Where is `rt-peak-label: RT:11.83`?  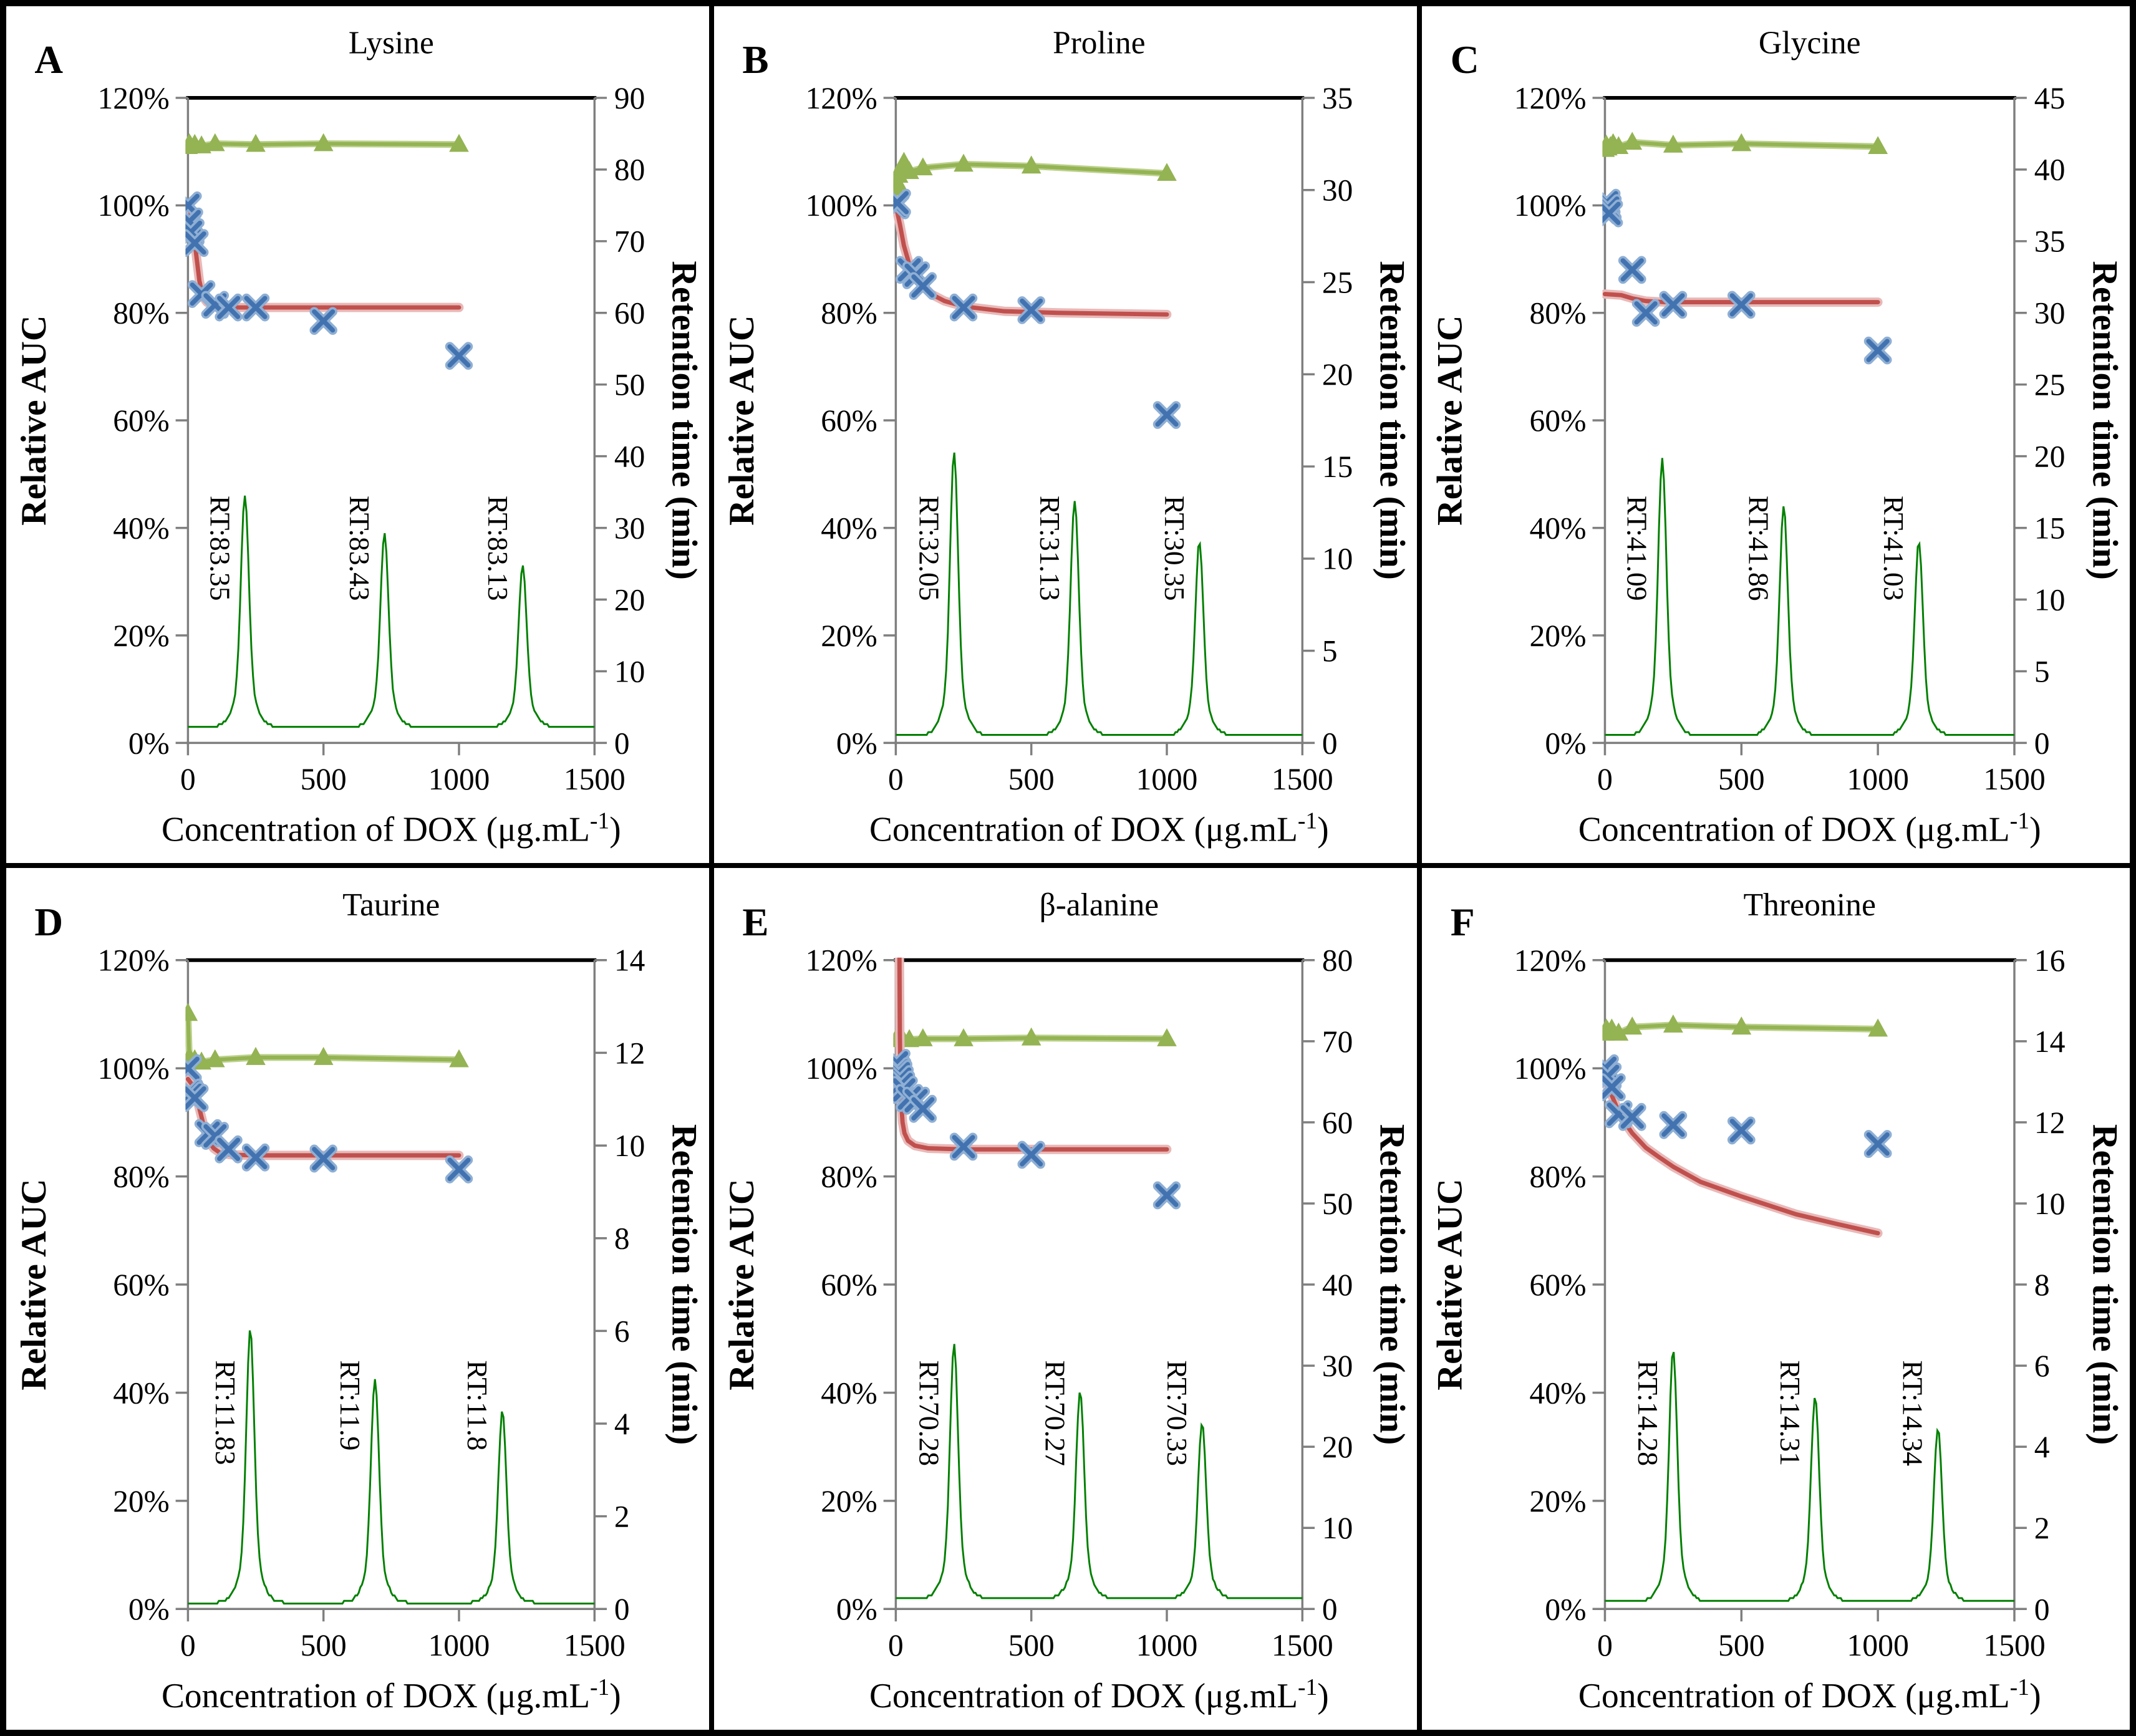 rt-peak-label: RT:11.83 is located at coordinates (226, 1413).